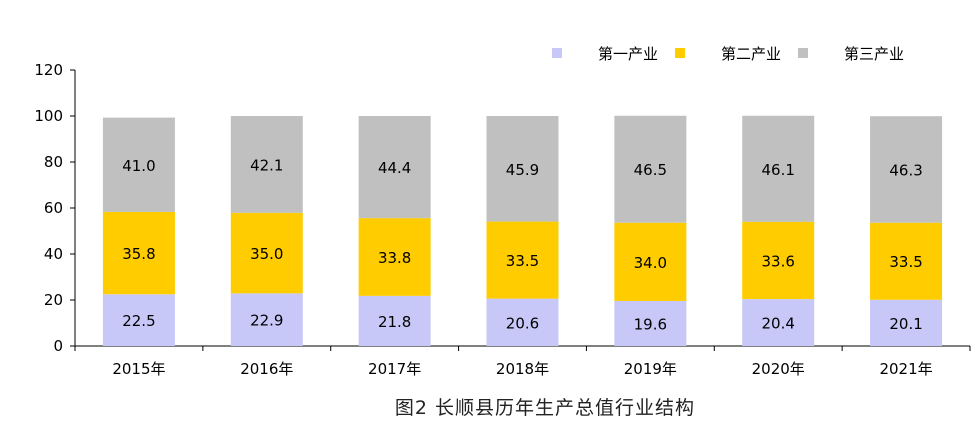 Image resolution: width=976 pixels, height=436 pixels. I want to click on chart-title: 图2 长顺县历年生产总值行业结构, so click(545, 408).